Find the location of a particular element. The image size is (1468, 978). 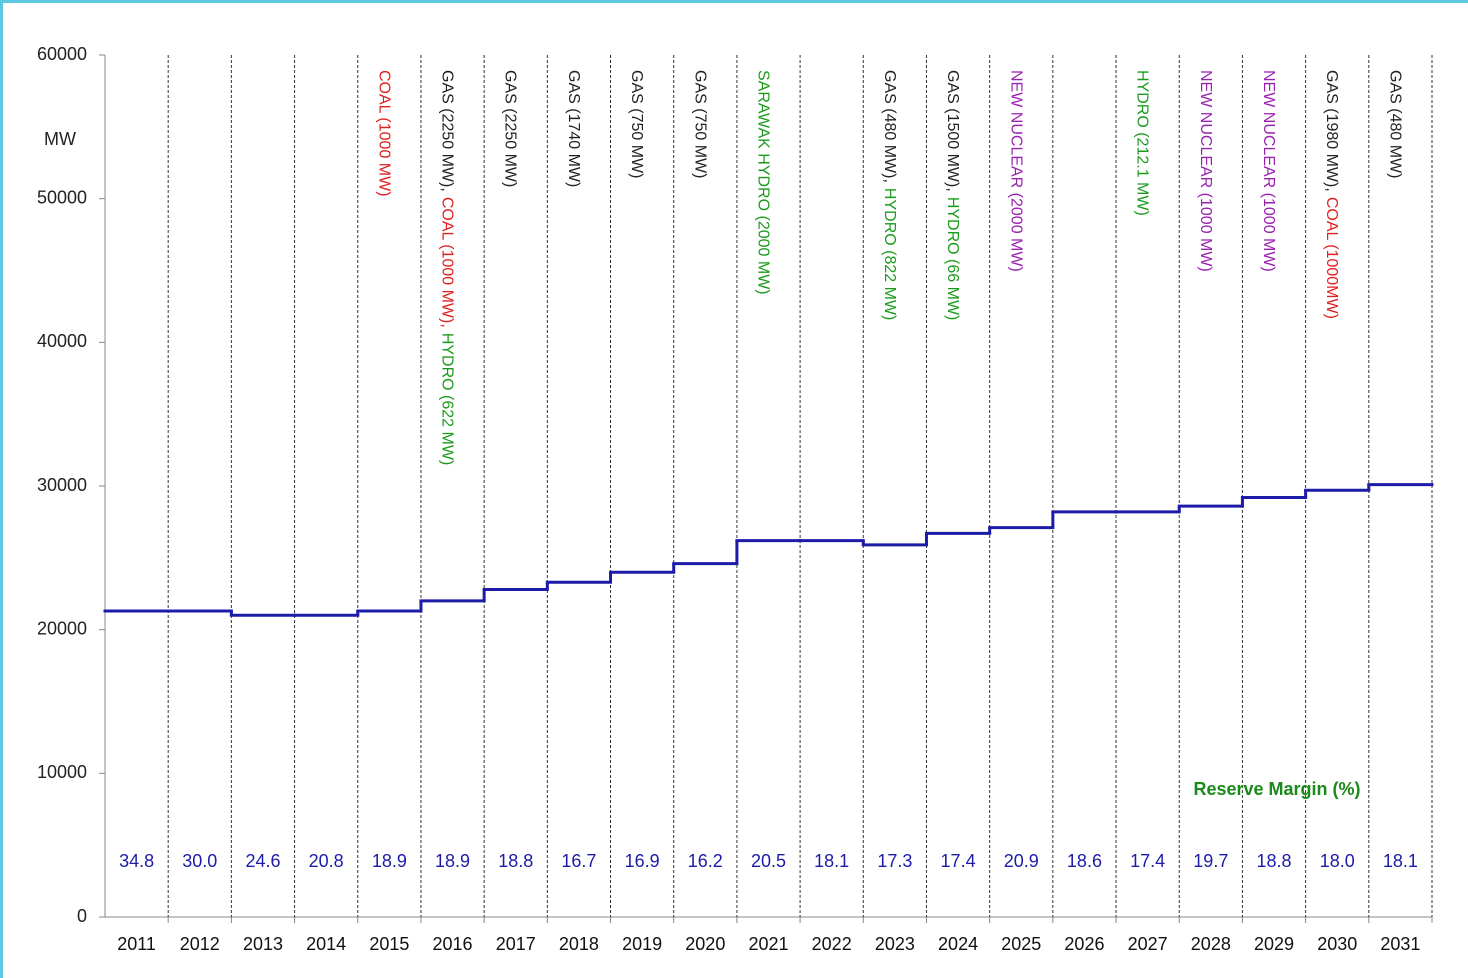

x-tick-label: 2011 is located at coordinates (136, 944).